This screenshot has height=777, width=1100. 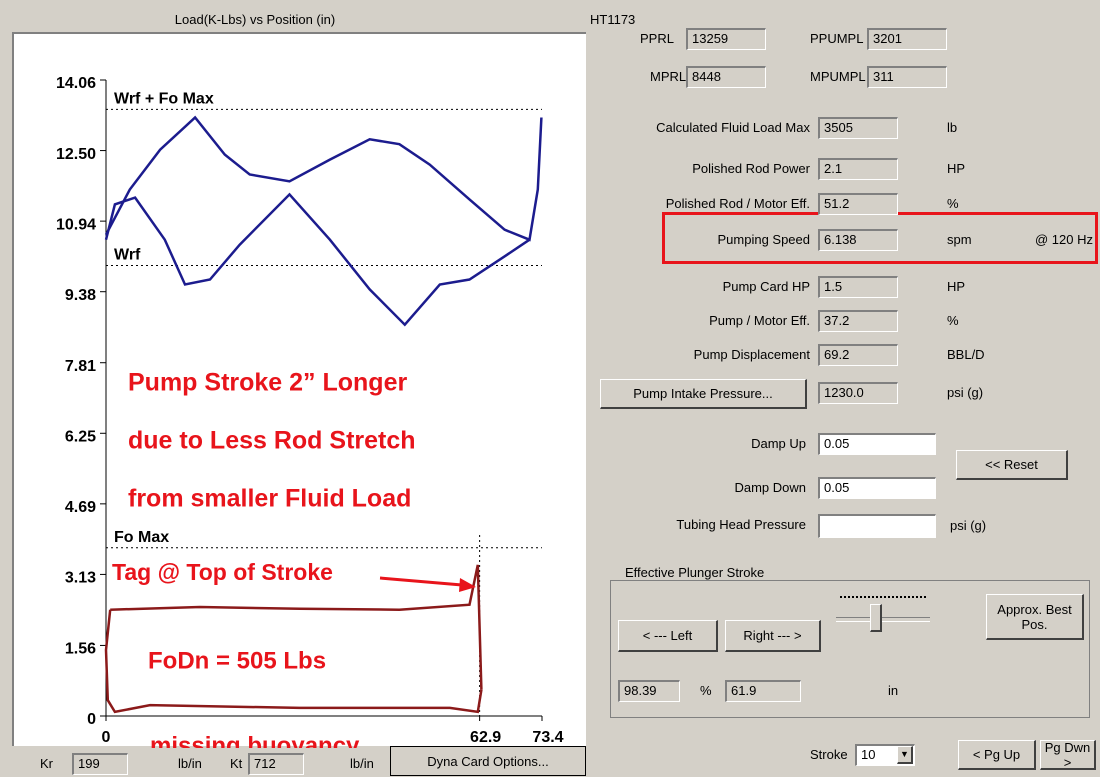 What do you see at coordinates (613, 19) in the screenshot?
I see `well-id: HT1173` at bounding box center [613, 19].